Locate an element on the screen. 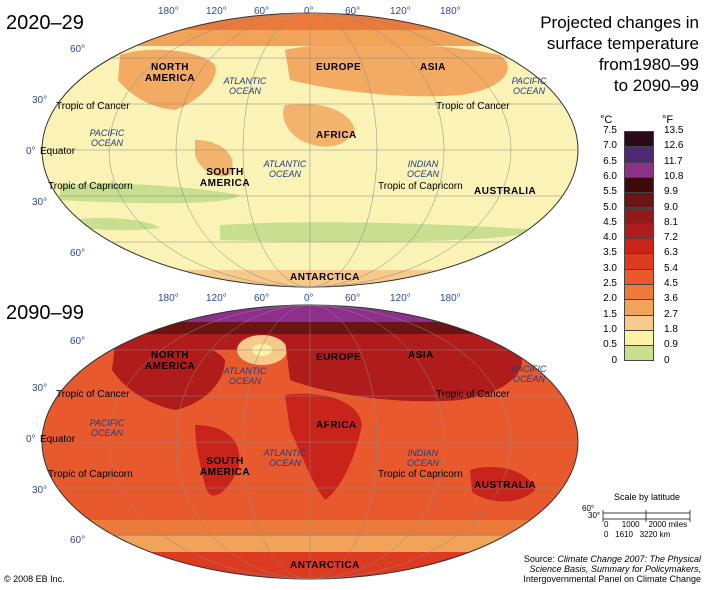  continent-antarctica: ANTARCTICA is located at coordinates (325, 277).